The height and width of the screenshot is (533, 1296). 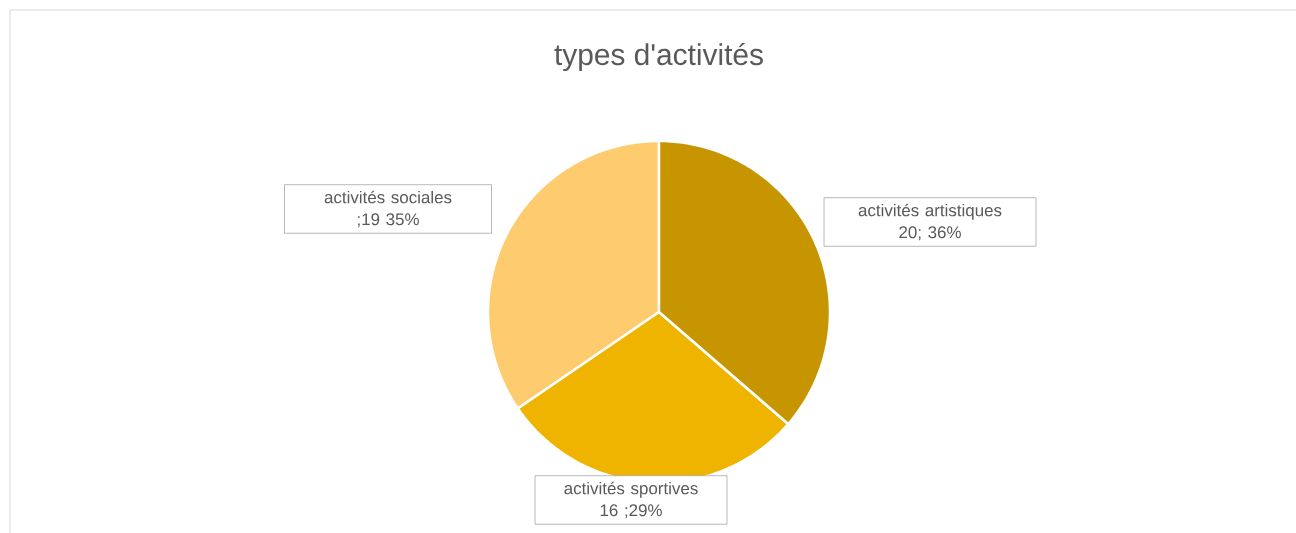 I want to click on data-label: 16 ;29%, so click(x=631, y=511).